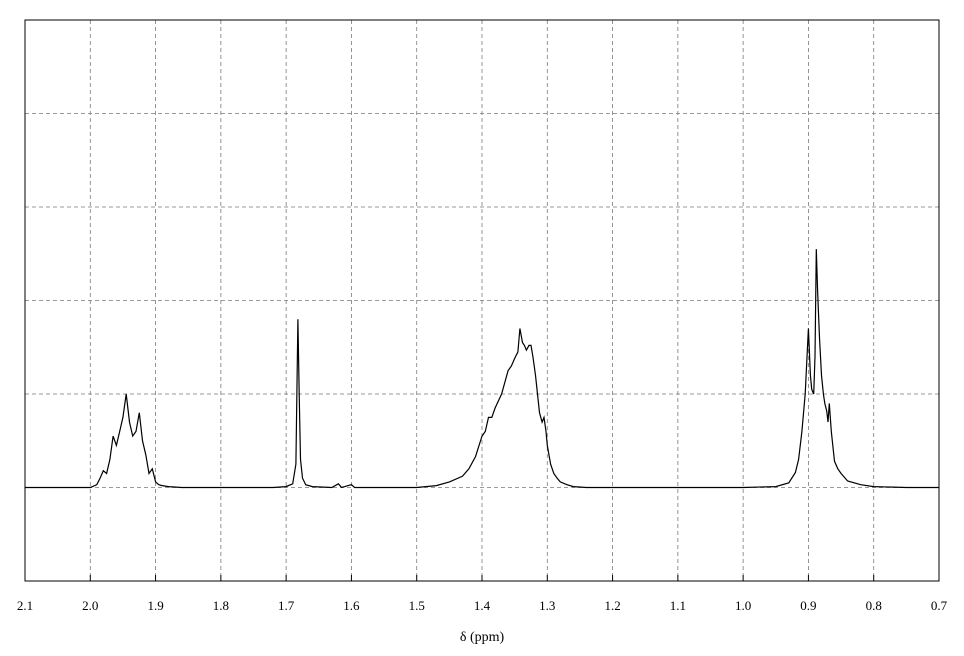 Image resolution: width=964 pixels, height=656 pixels. What do you see at coordinates (482, 605) in the screenshot?
I see `x-tick-label: 1.4` at bounding box center [482, 605].